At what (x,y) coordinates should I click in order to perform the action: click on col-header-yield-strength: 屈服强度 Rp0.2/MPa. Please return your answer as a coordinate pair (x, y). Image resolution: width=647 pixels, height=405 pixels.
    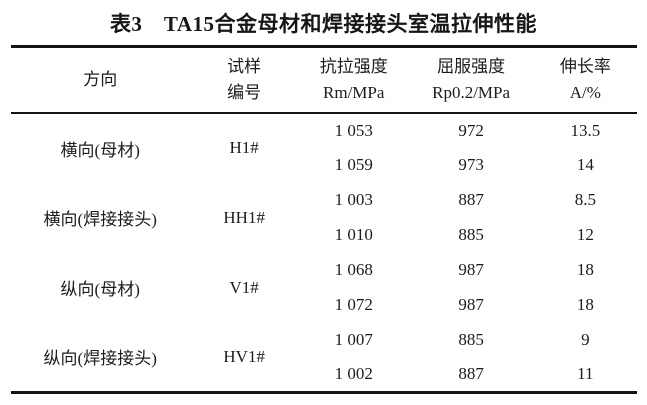
    Looking at the image, I should click on (471, 80).